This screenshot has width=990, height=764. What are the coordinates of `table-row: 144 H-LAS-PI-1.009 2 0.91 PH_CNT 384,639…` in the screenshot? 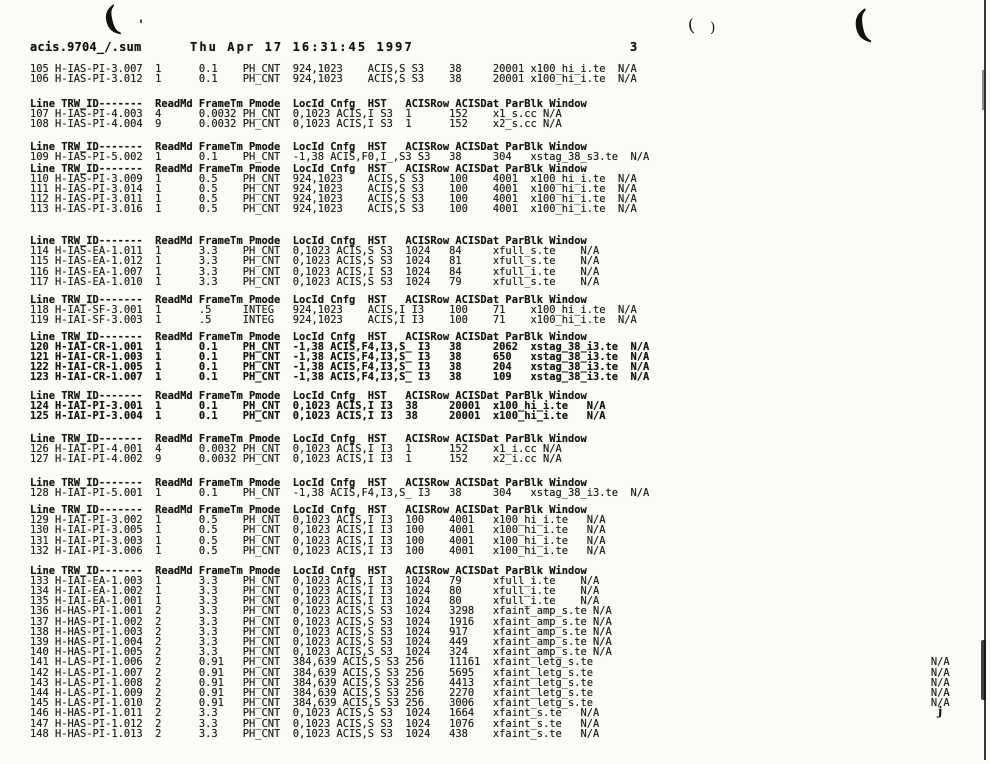 It's located at (490, 692).